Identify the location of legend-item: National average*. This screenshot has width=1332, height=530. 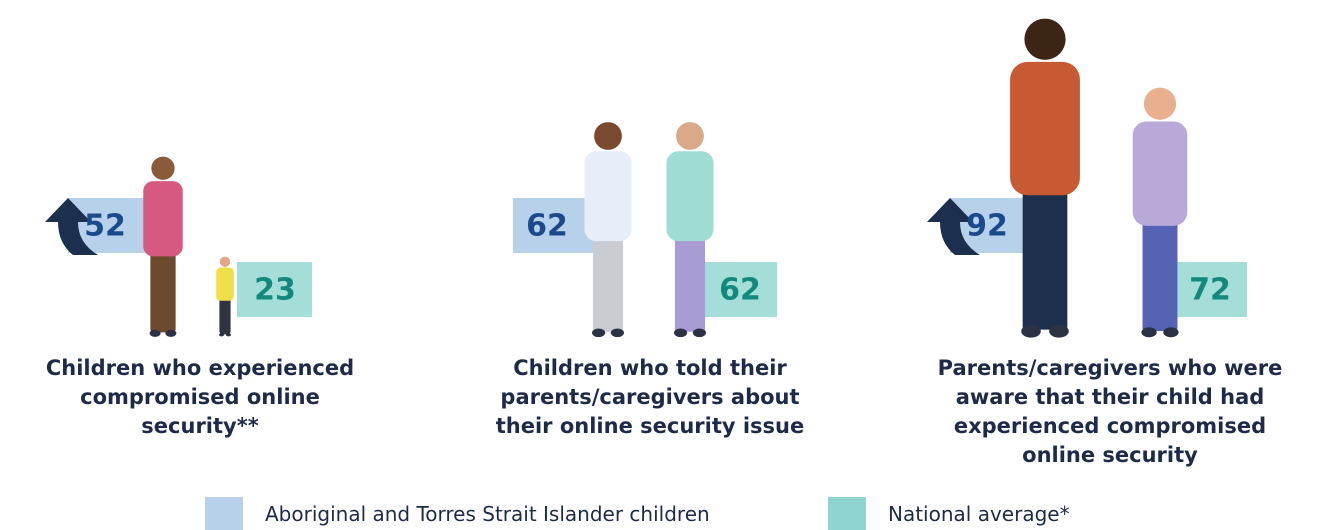
(949, 513).